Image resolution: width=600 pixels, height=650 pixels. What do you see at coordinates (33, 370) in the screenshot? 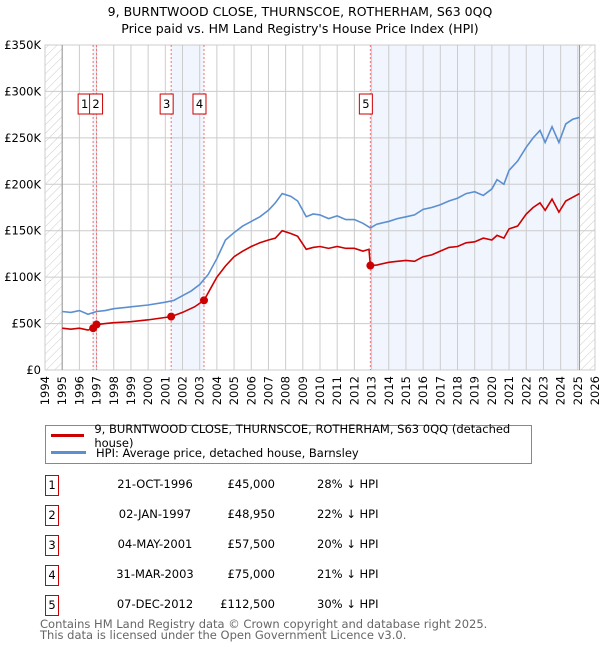
I see `y-tick-label: £0` at bounding box center [33, 370].